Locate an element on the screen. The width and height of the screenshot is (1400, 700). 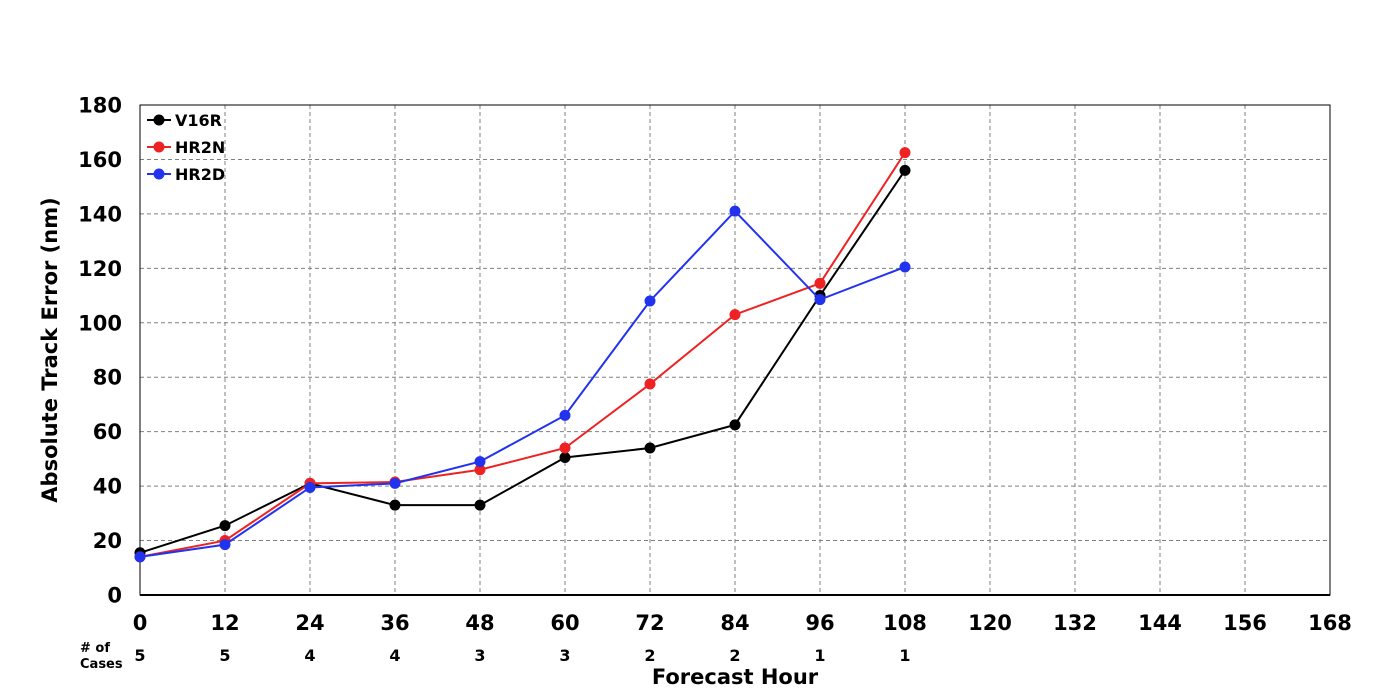
legend-item-hr2n: HR2N is located at coordinates (186, 147).